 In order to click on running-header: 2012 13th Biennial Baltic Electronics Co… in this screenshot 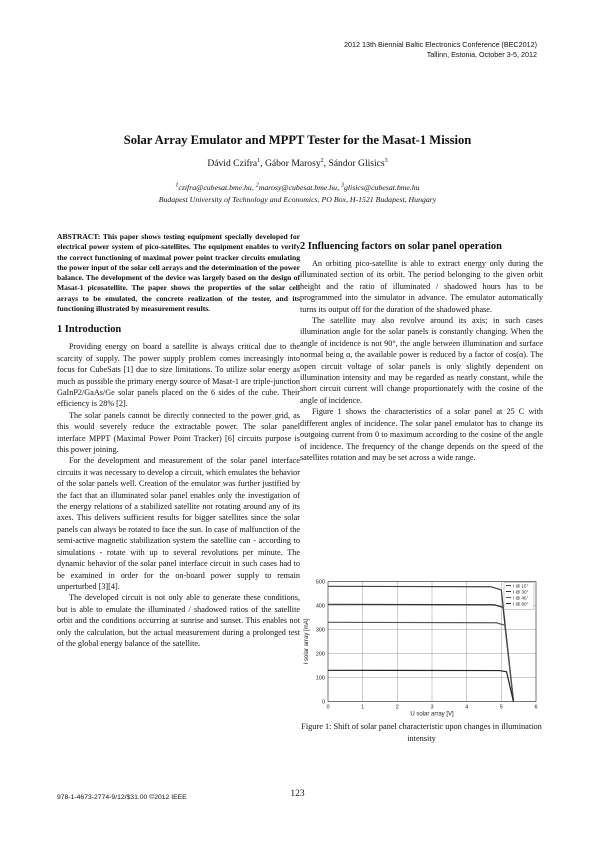, I will do `click(440, 49)`.